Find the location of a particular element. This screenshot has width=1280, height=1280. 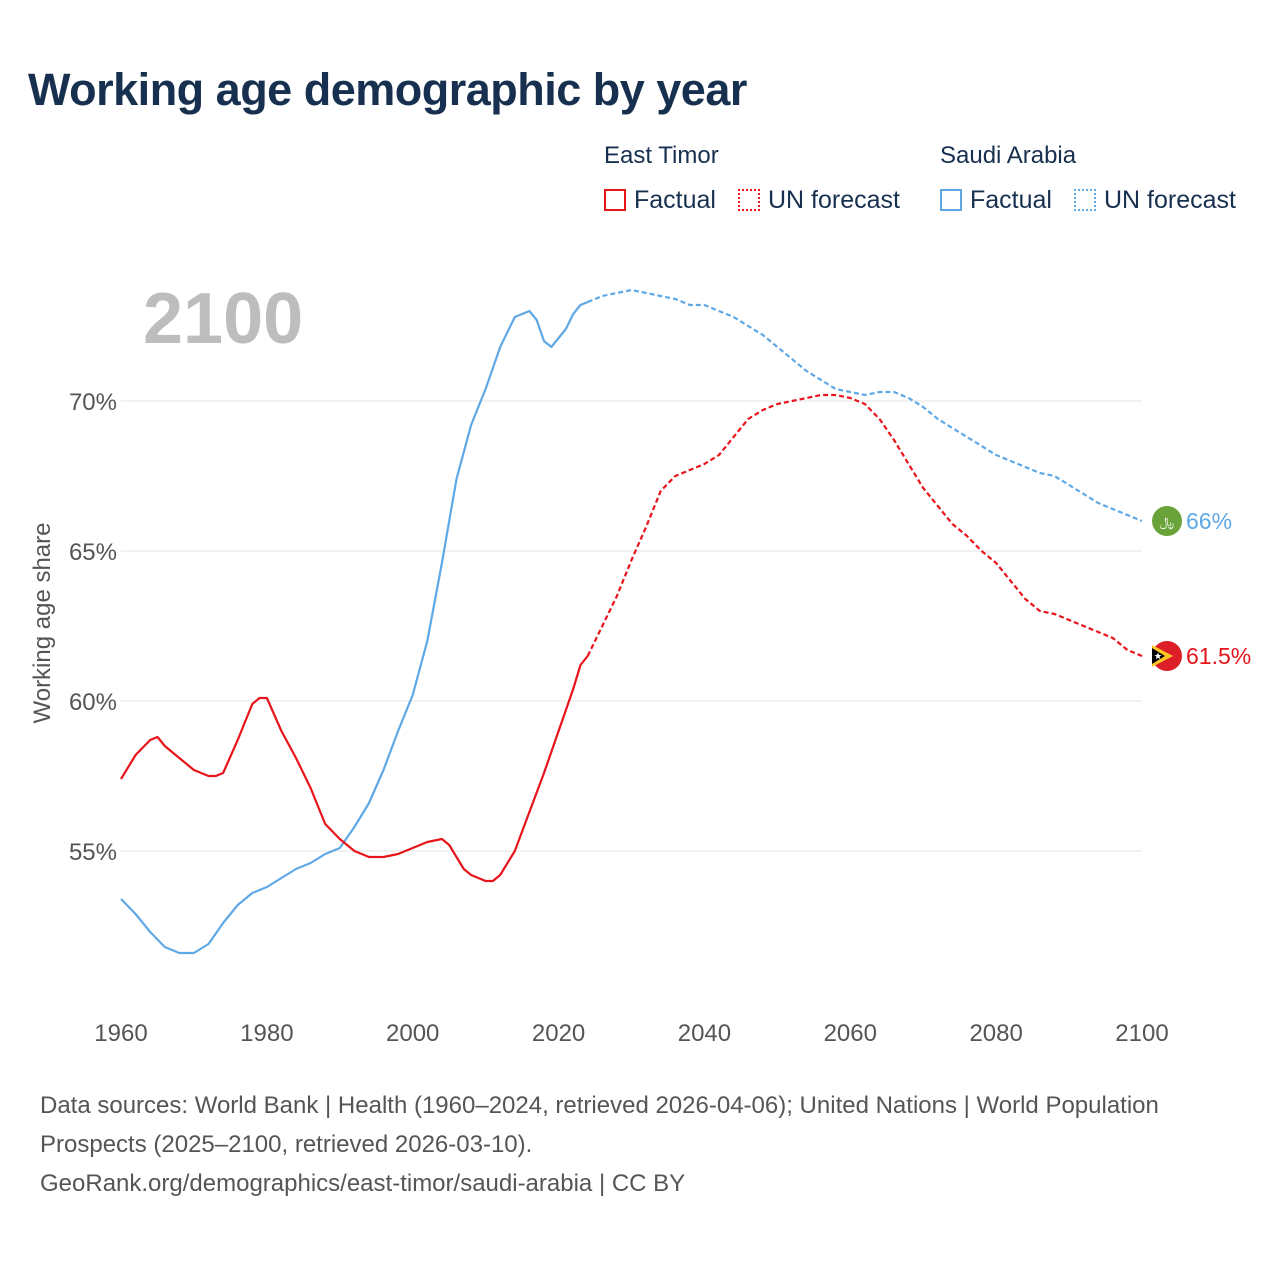

year-watermark: 2100 is located at coordinates (223, 319).